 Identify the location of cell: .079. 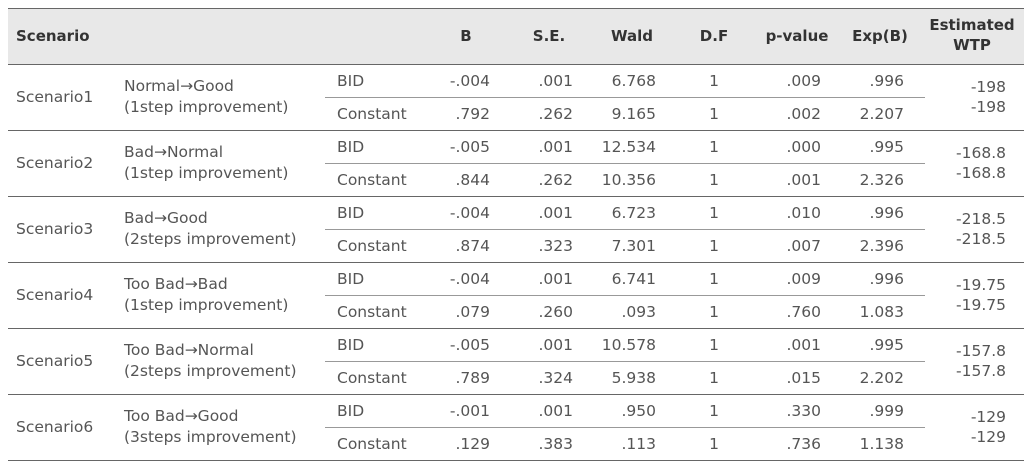
(472, 312).